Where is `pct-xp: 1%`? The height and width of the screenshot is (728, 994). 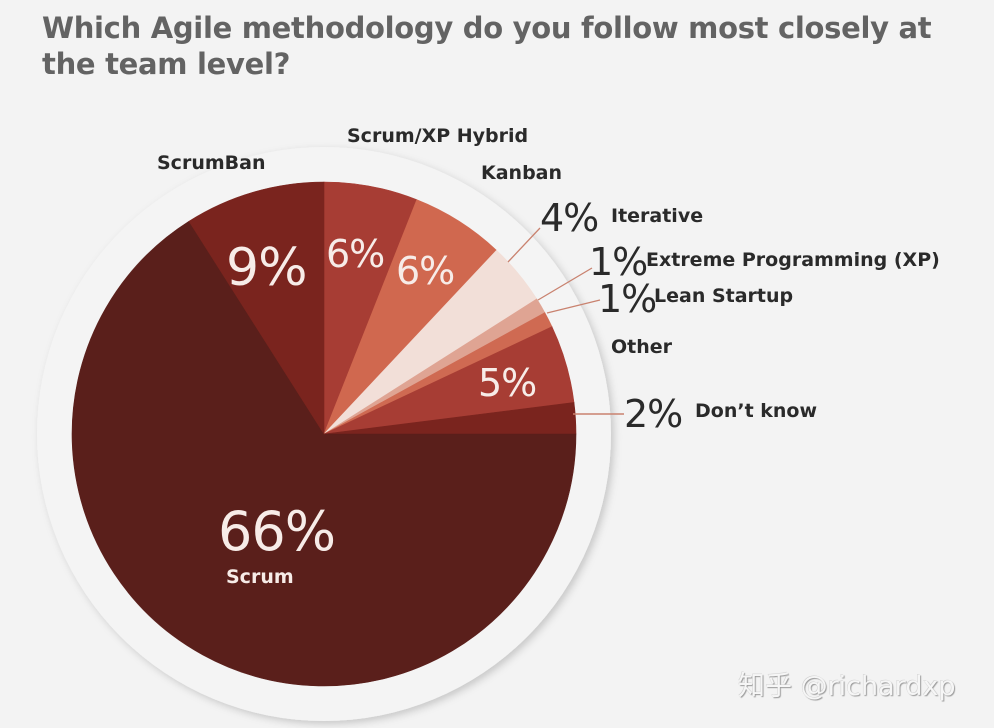 pct-xp: 1% is located at coordinates (618, 262).